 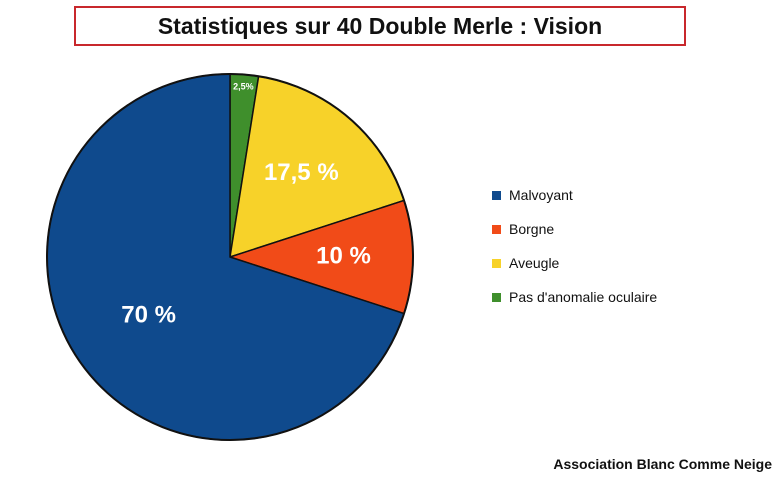 I want to click on slice-label-malvoyant: 70 %, so click(x=148, y=315).